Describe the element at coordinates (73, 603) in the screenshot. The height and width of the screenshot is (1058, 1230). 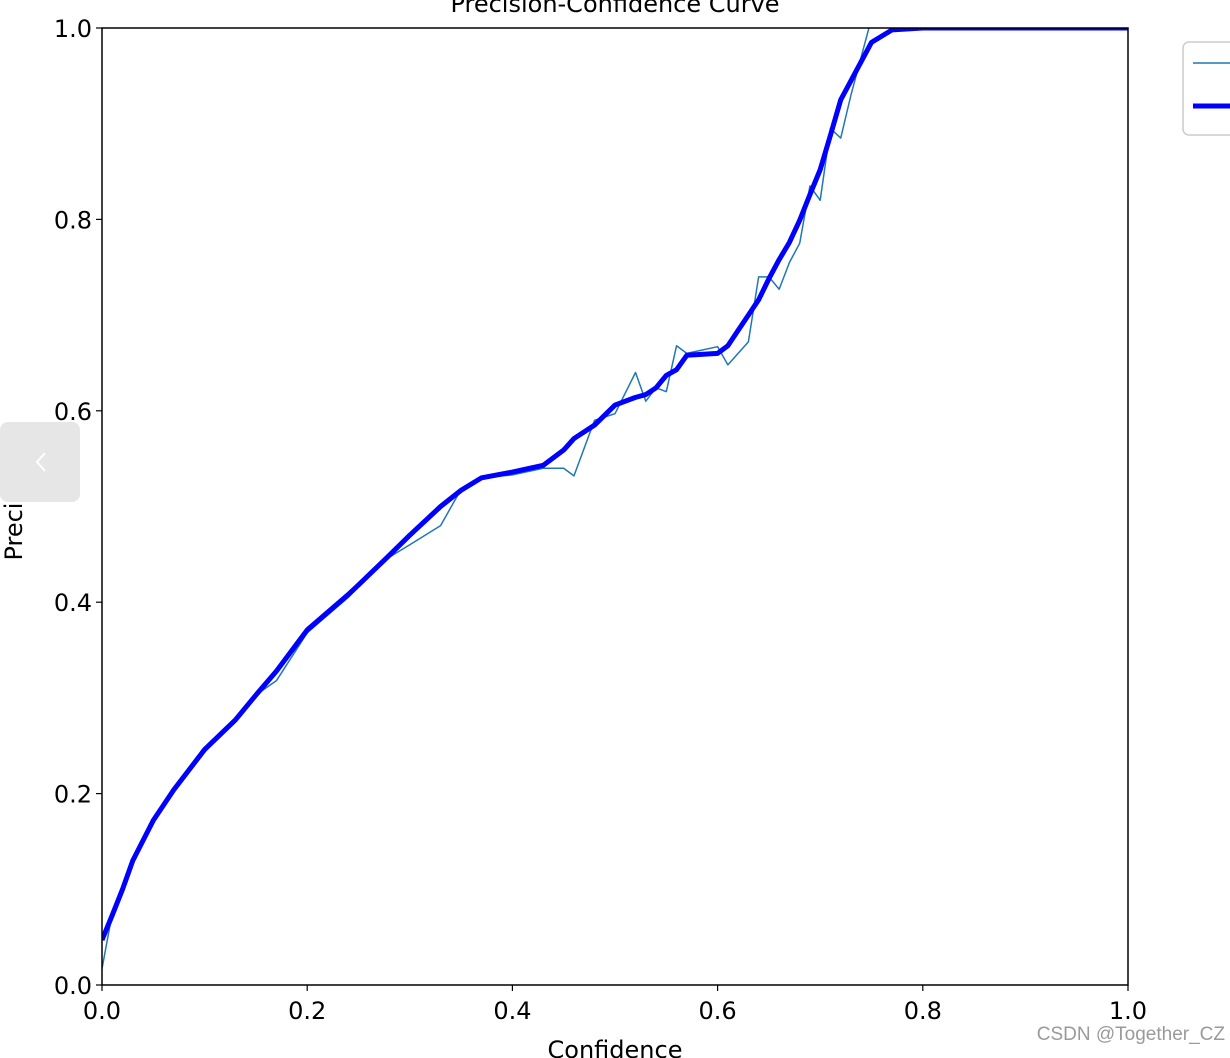
I see `y-tick-label: 0.4` at that location.